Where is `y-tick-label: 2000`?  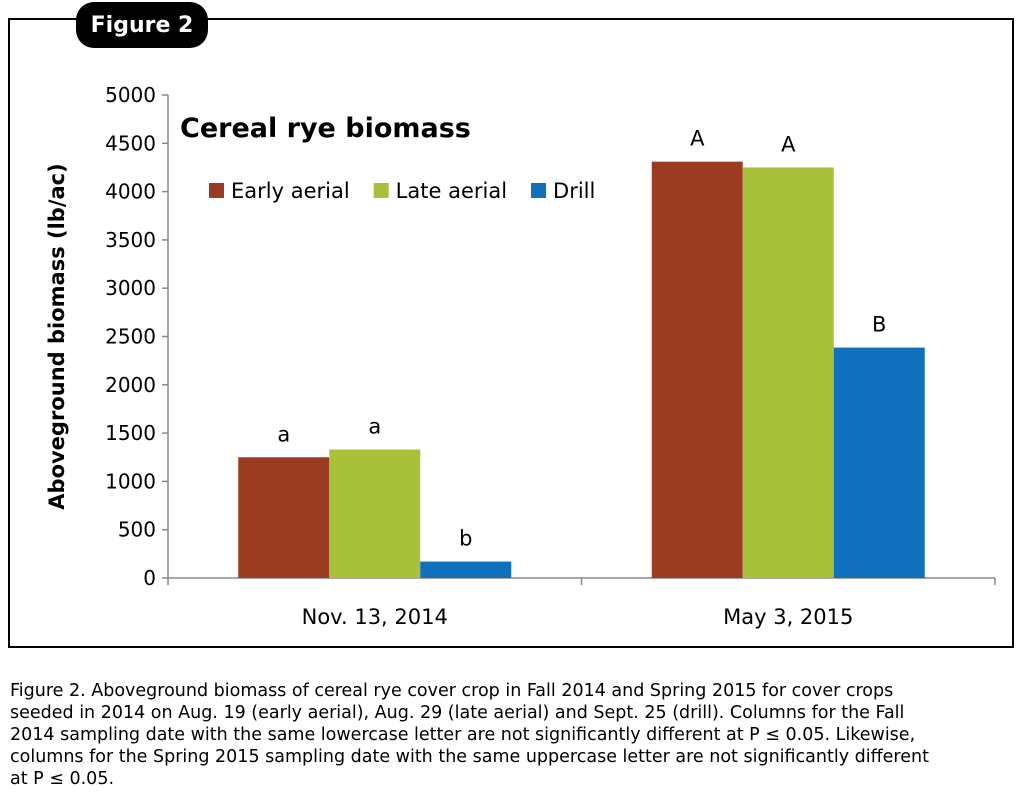 y-tick-label: 2000 is located at coordinates (130, 385).